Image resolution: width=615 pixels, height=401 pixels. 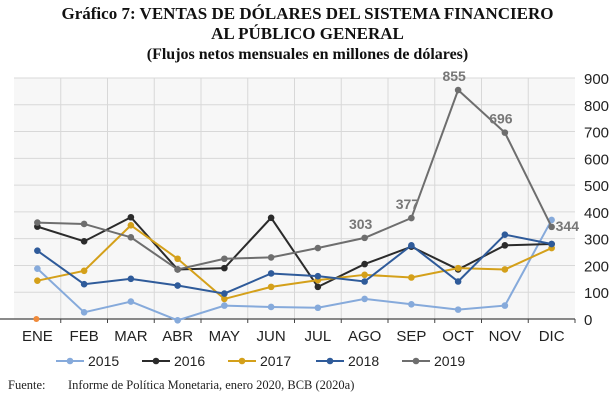 What do you see at coordinates (318, 336) in the screenshot?
I see `x-tick-label: JUL` at bounding box center [318, 336].